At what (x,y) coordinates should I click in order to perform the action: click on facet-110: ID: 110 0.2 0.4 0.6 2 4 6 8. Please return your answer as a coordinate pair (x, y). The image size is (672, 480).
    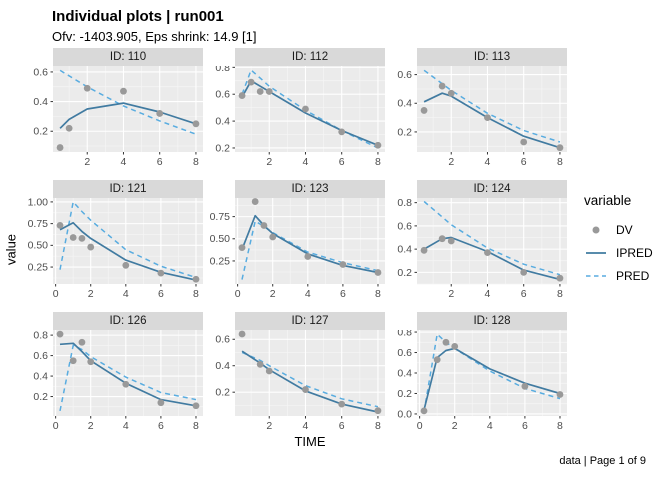
    Looking at the image, I should click on (112, 108).